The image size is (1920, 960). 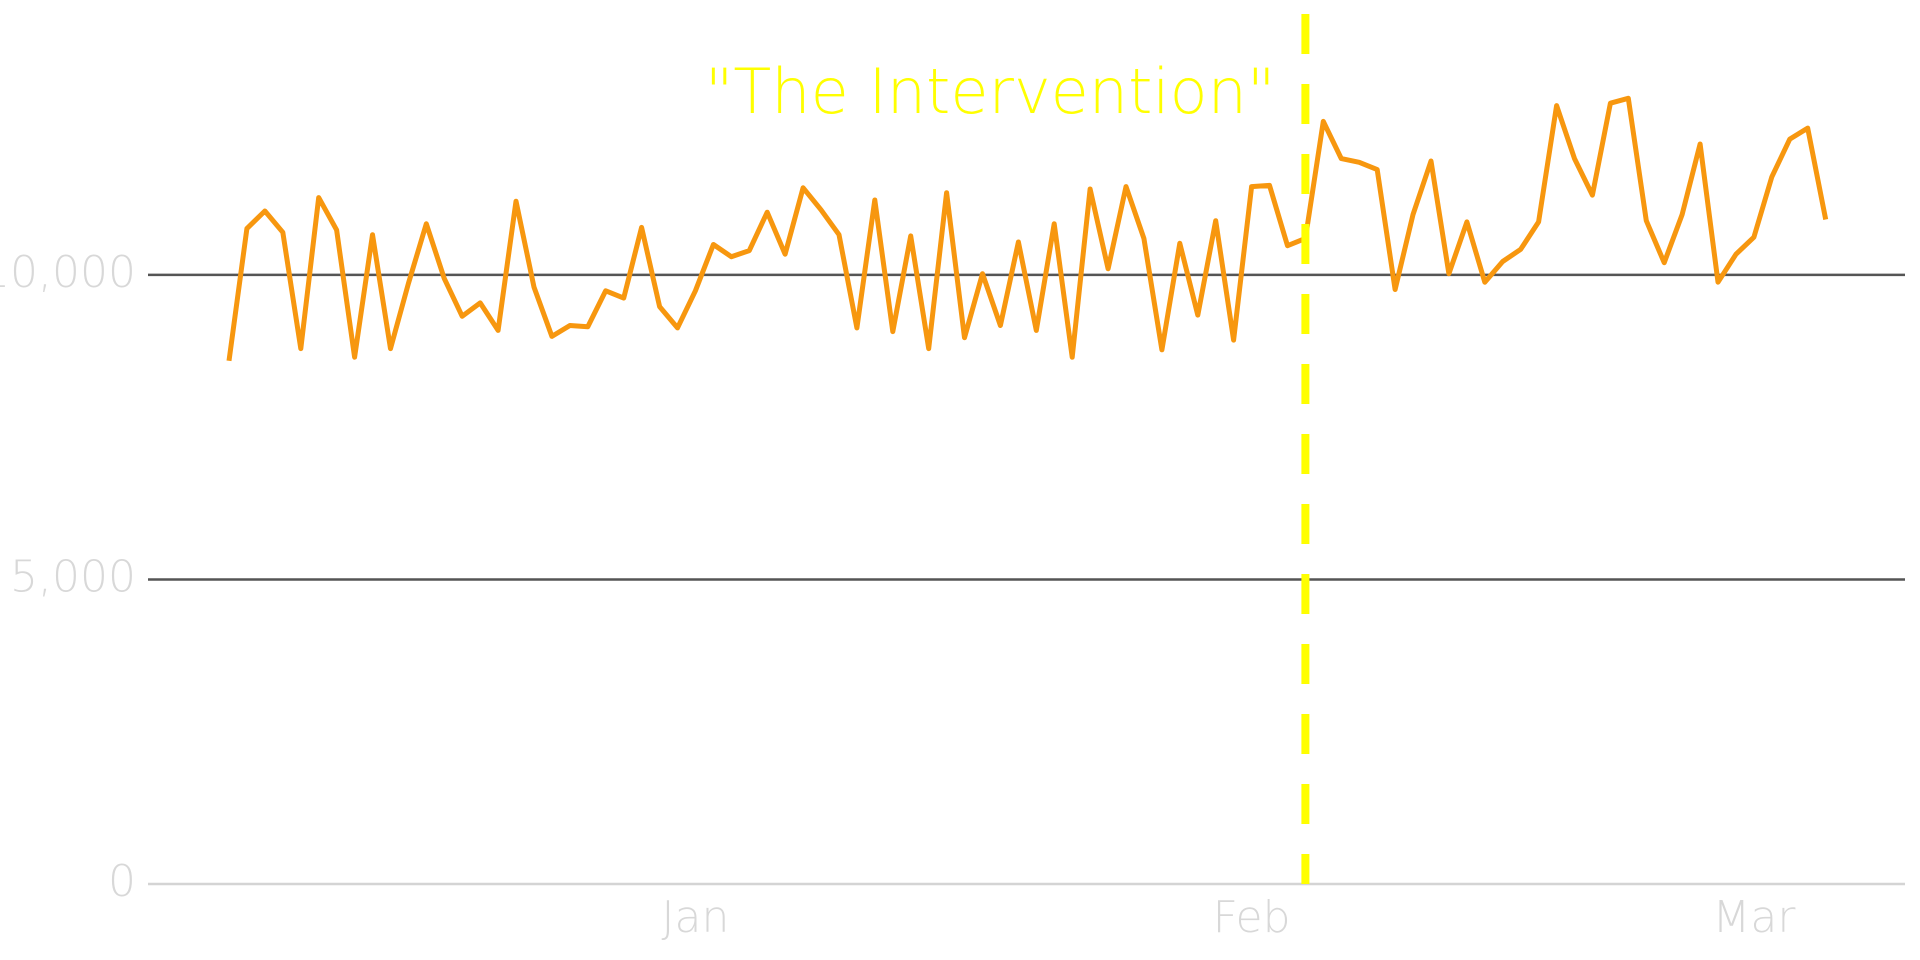 What do you see at coordinates (696, 917) in the screenshot?
I see `x-tick-label: Jan` at bounding box center [696, 917].